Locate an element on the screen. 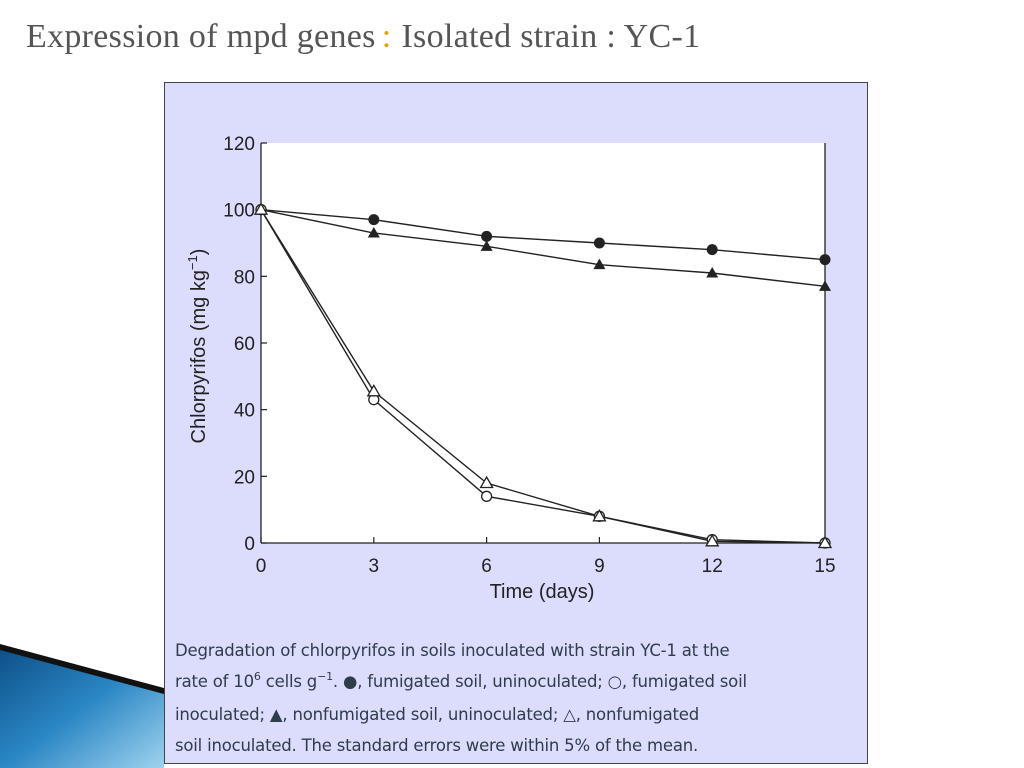 This screenshot has height=768, width=1024. slide-title-strain: Isolated strain : YC-1 is located at coordinates (551, 36).